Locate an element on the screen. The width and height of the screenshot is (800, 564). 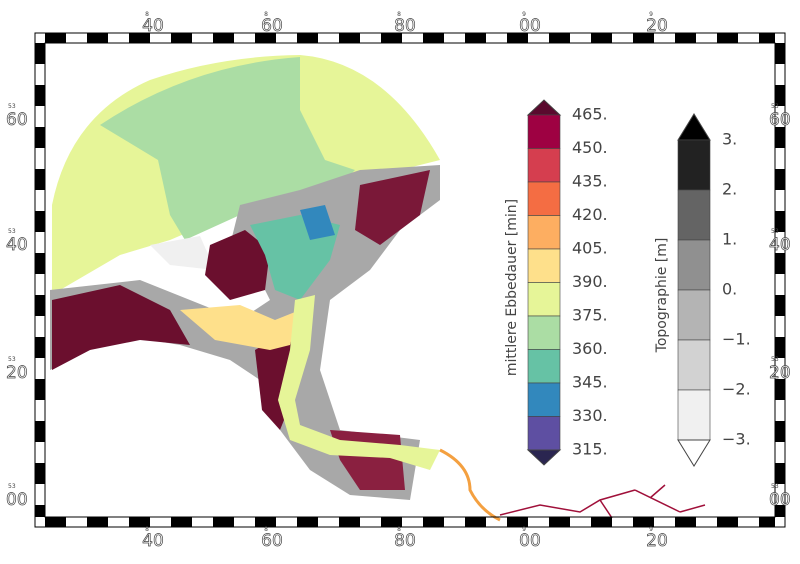
colorbar-label: −1. is located at coordinates (736, 339).